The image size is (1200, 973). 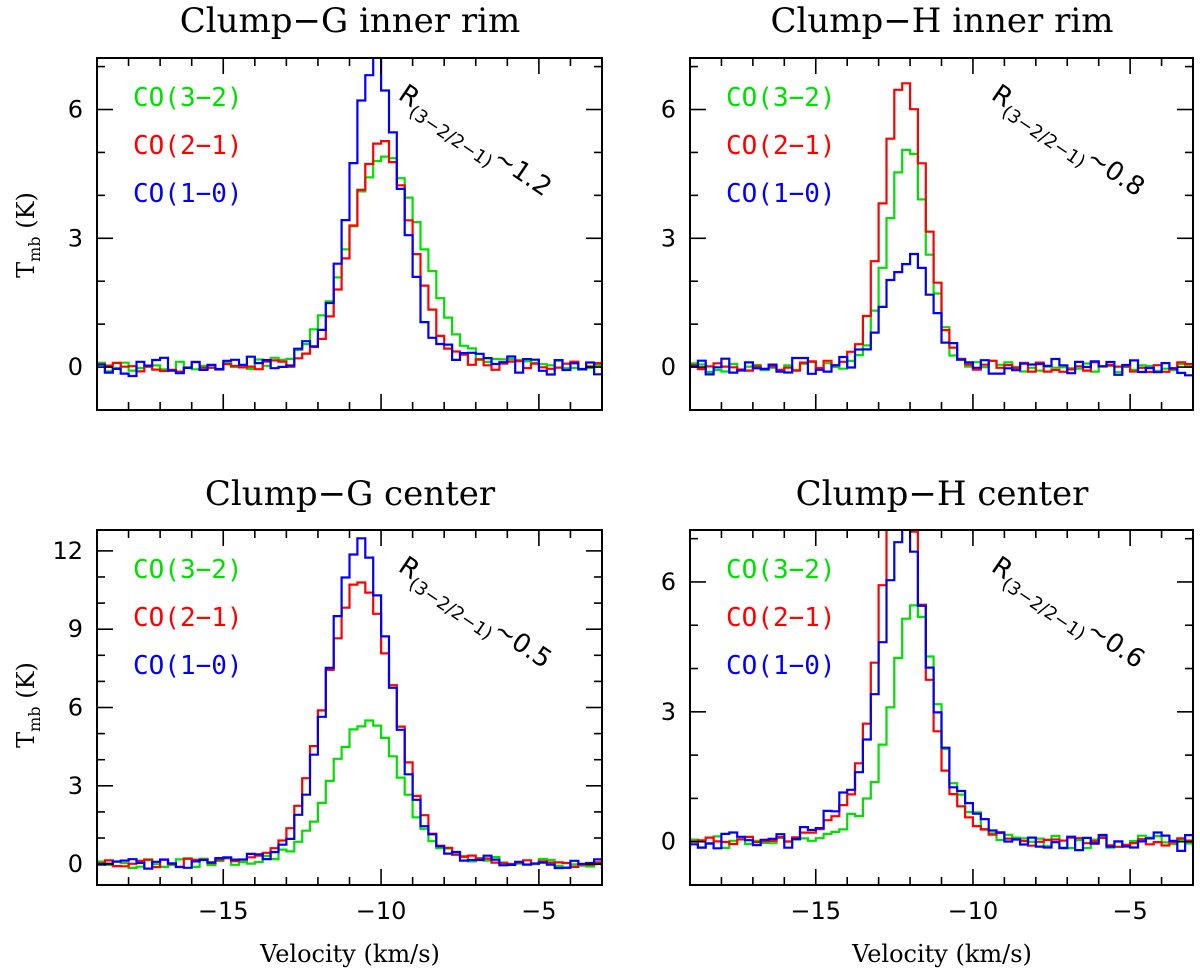 What do you see at coordinates (350, 21) in the screenshot?
I see `panel-title: Clump−G inner rim` at bounding box center [350, 21].